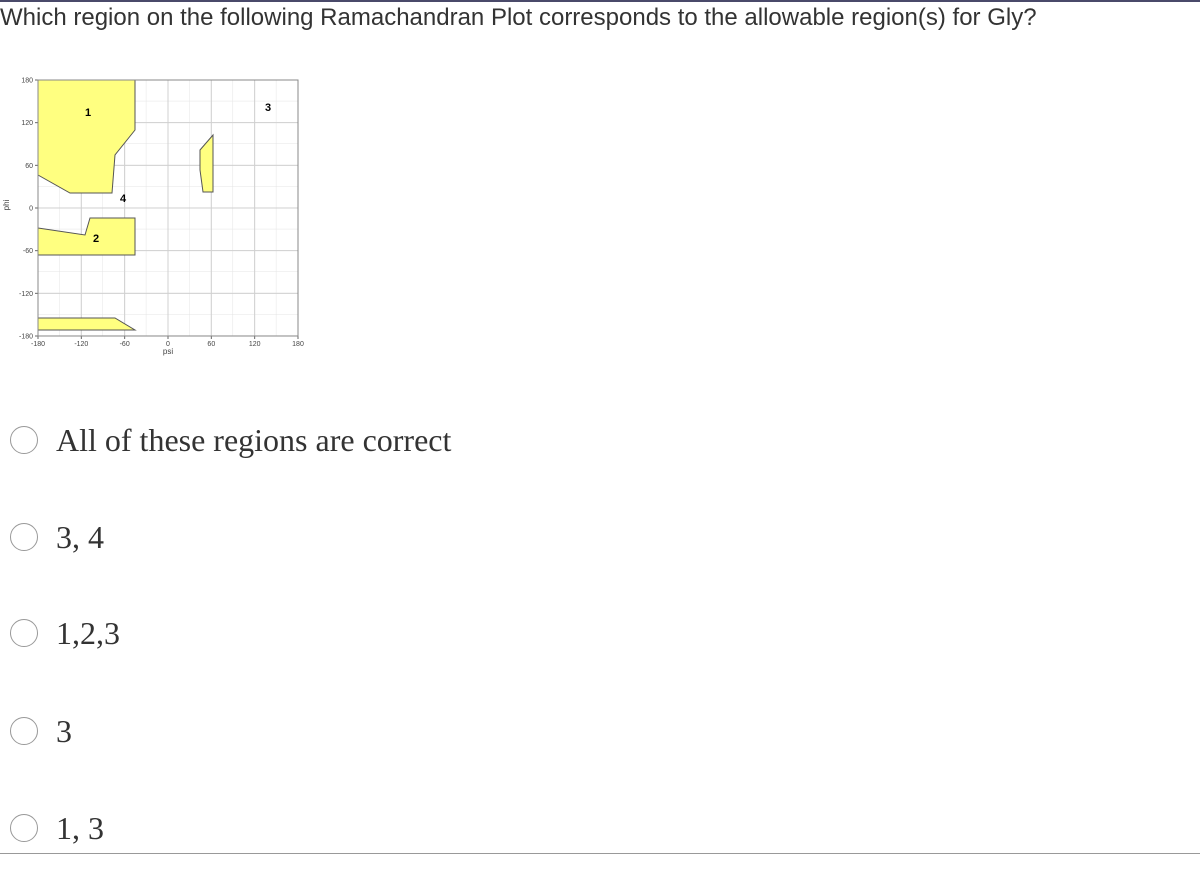 This screenshot has width=1200, height=876. Describe the element at coordinates (600, 853) in the screenshot. I see `bottom-border` at that location.